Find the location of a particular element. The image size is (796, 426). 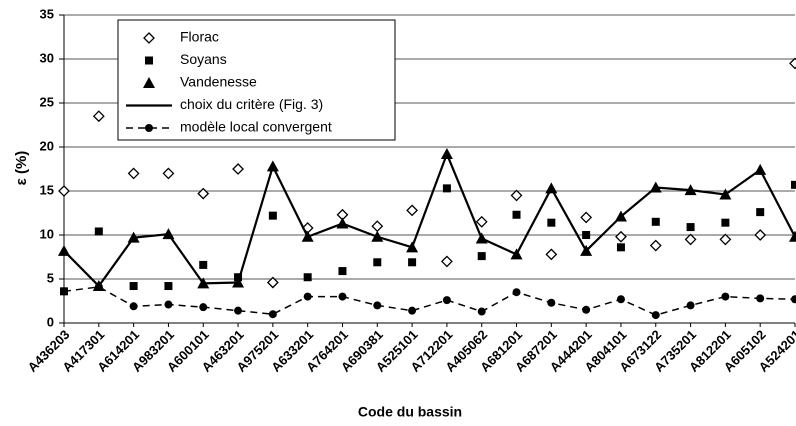

y-tick-label: 15 is located at coordinates (47, 189).